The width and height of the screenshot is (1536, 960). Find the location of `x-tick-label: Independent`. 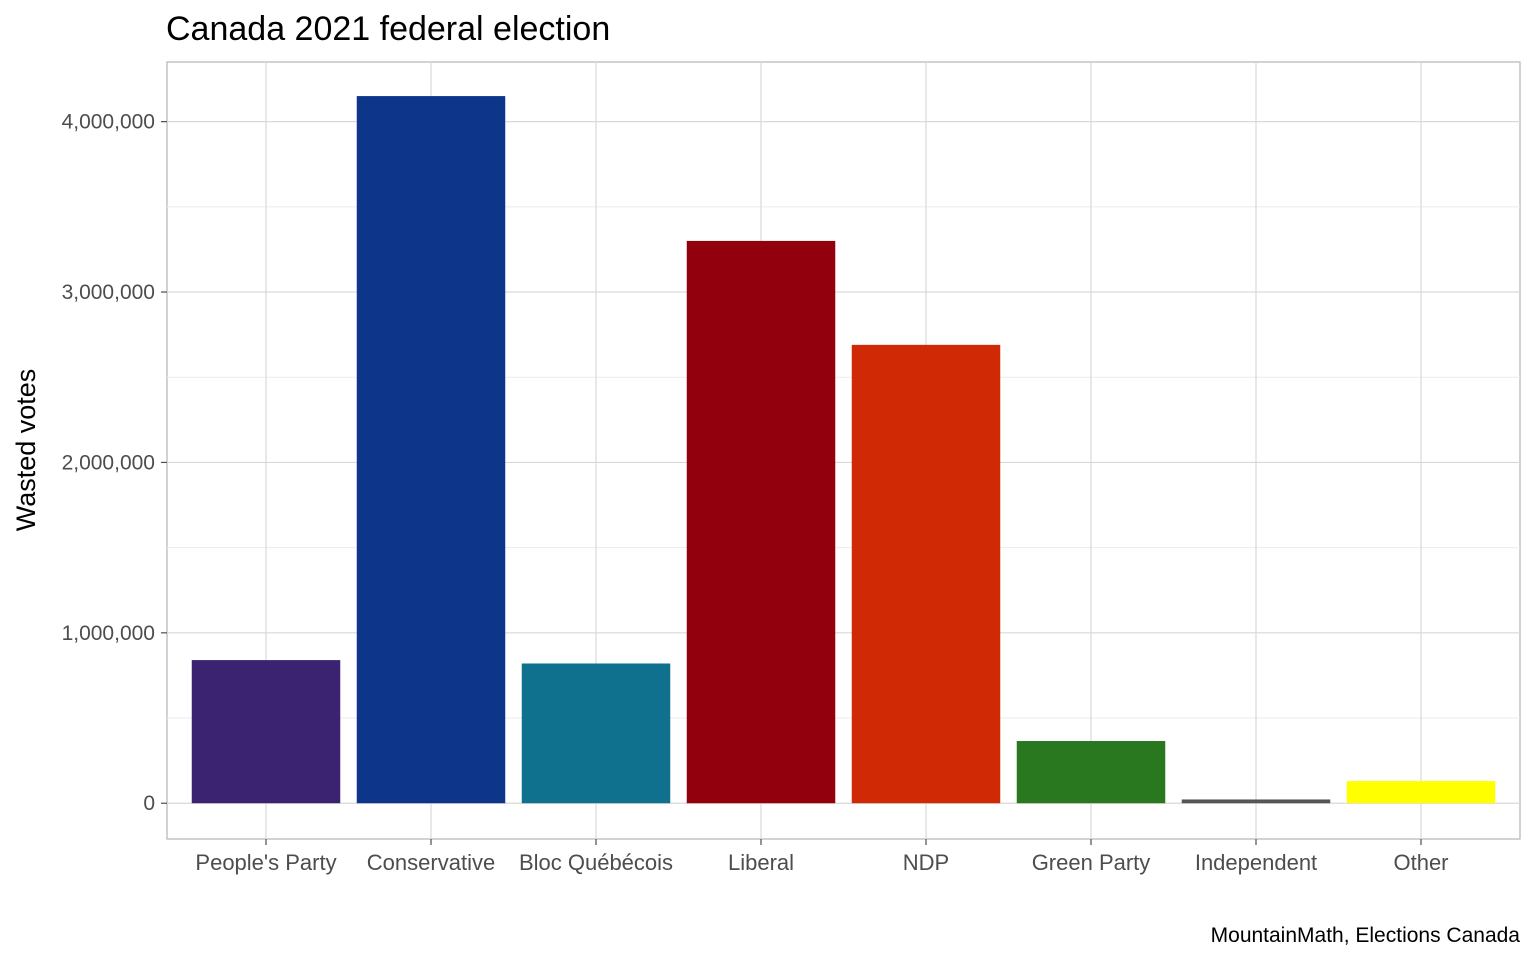

x-tick-label: Independent is located at coordinates (1256, 862).